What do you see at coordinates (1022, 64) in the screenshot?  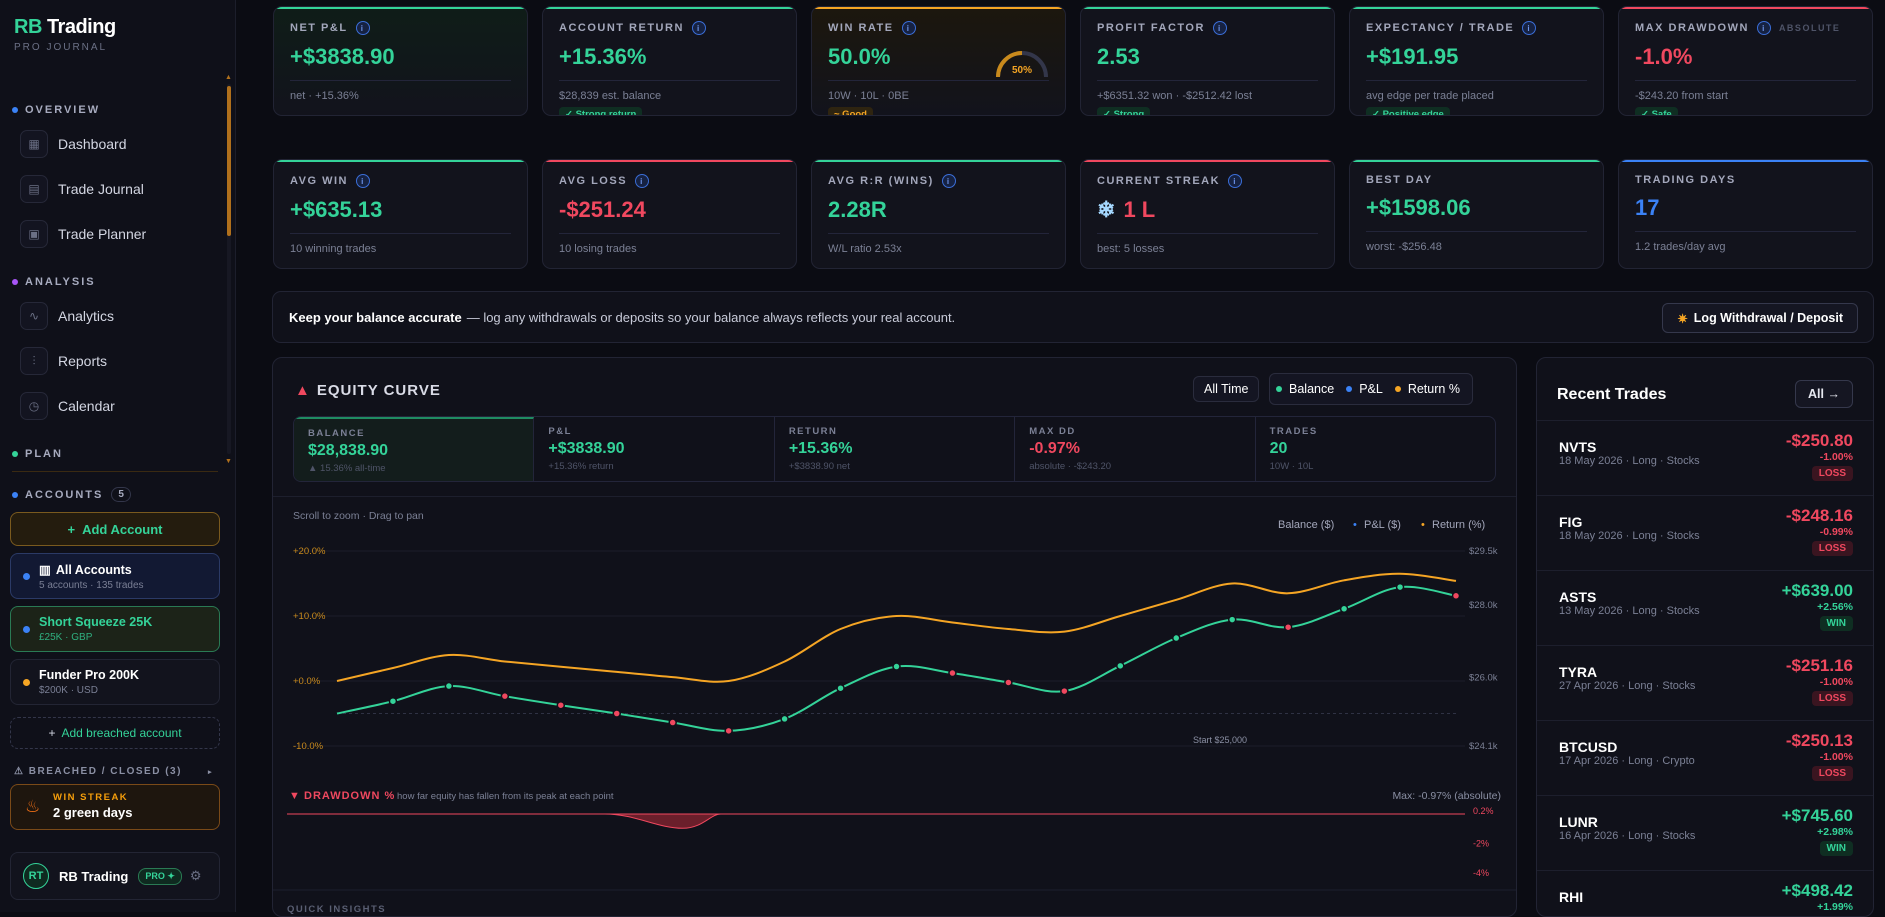 I see `win-rate-gauge: 50%` at bounding box center [1022, 64].